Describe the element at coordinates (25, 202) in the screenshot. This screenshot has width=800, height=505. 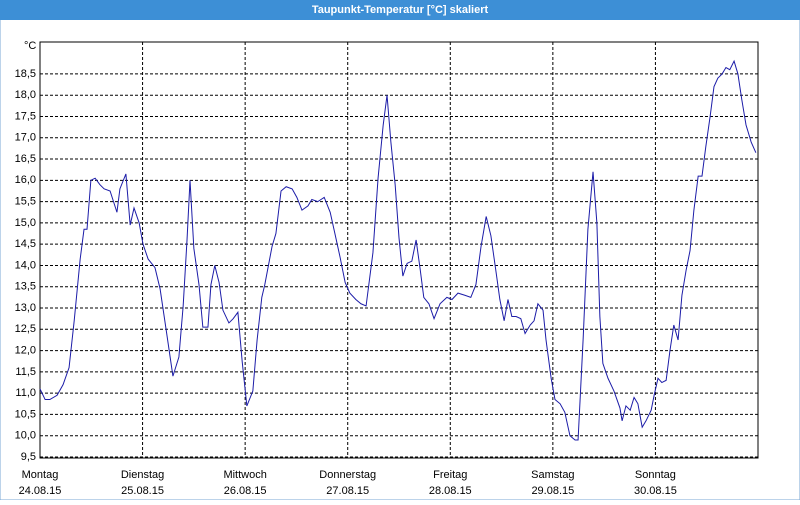
I see `y-tick-label: 15,5` at that location.